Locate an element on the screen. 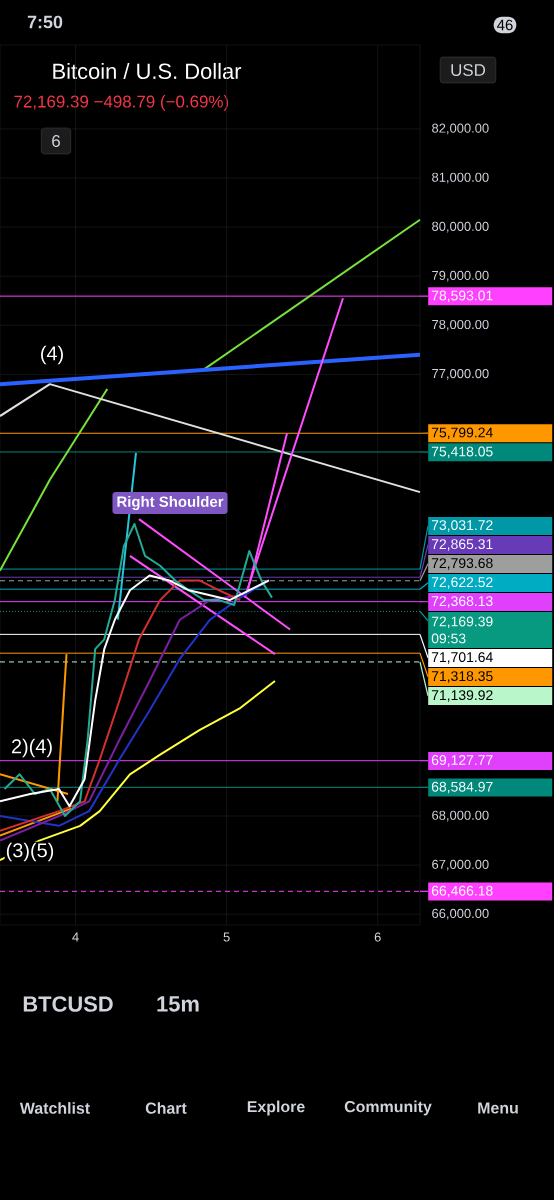 Image resolution: width=554 pixels, height=1200 pixels. text: Bitcoin / U.S. Dollar is located at coordinates (147, 71).